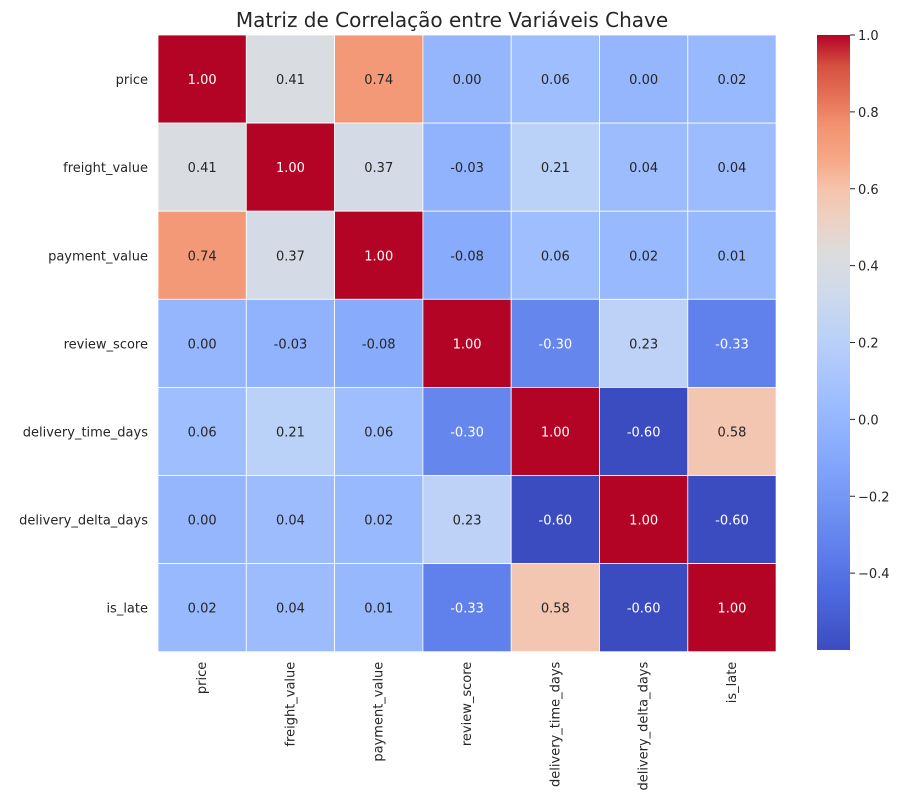 This screenshot has height=809, width=900. What do you see at coordinates (732, 683) in the screenshot?
I see `column-label: is_late` at bounding box center [732, 683].